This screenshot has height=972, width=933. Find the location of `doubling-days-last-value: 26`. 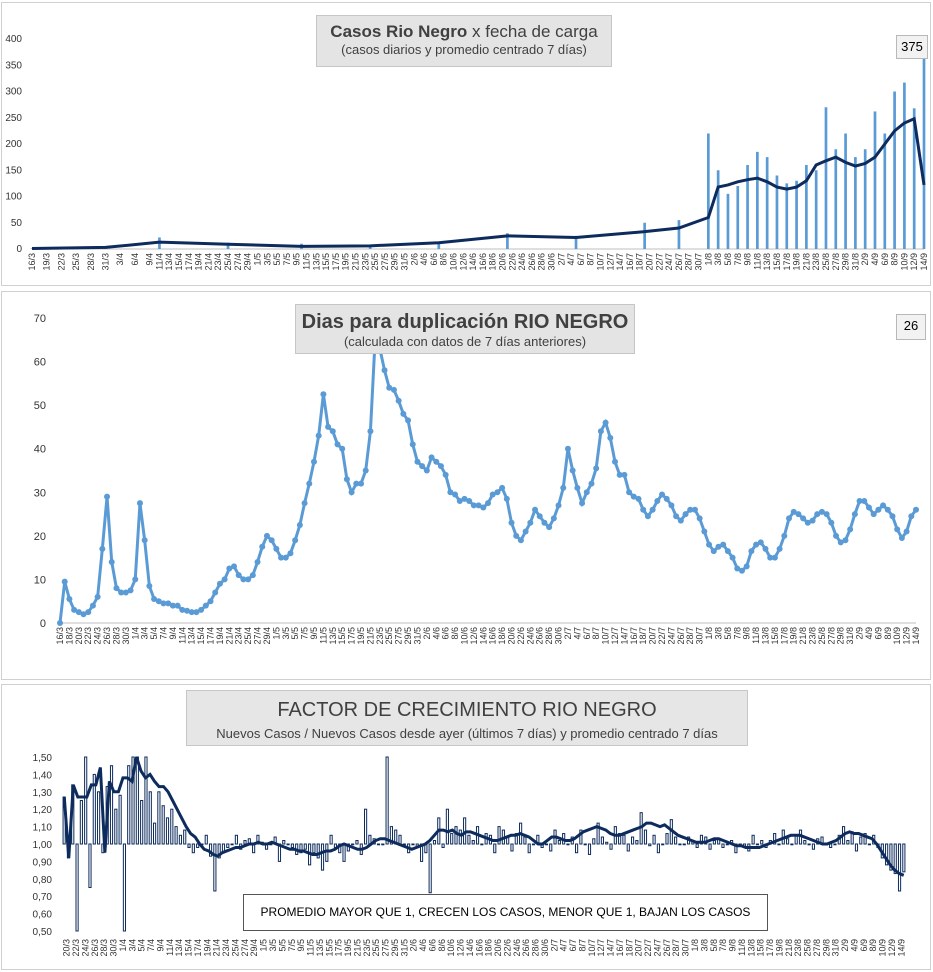

doubling-days-last-value: 26 is located at coordinates (911, 327).